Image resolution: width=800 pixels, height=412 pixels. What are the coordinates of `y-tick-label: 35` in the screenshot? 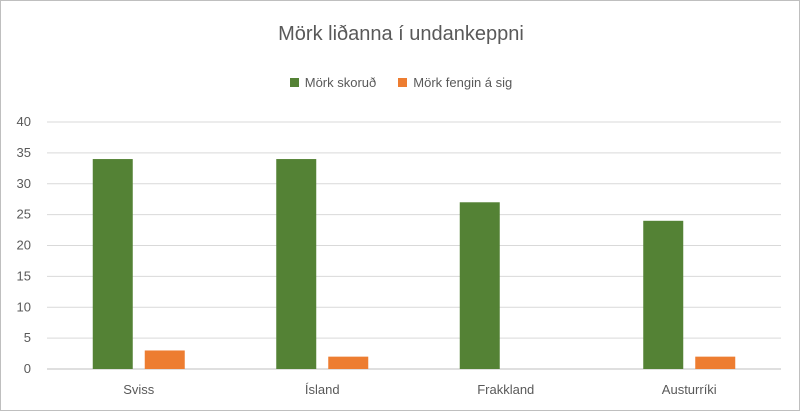 It's located at (24, 152).